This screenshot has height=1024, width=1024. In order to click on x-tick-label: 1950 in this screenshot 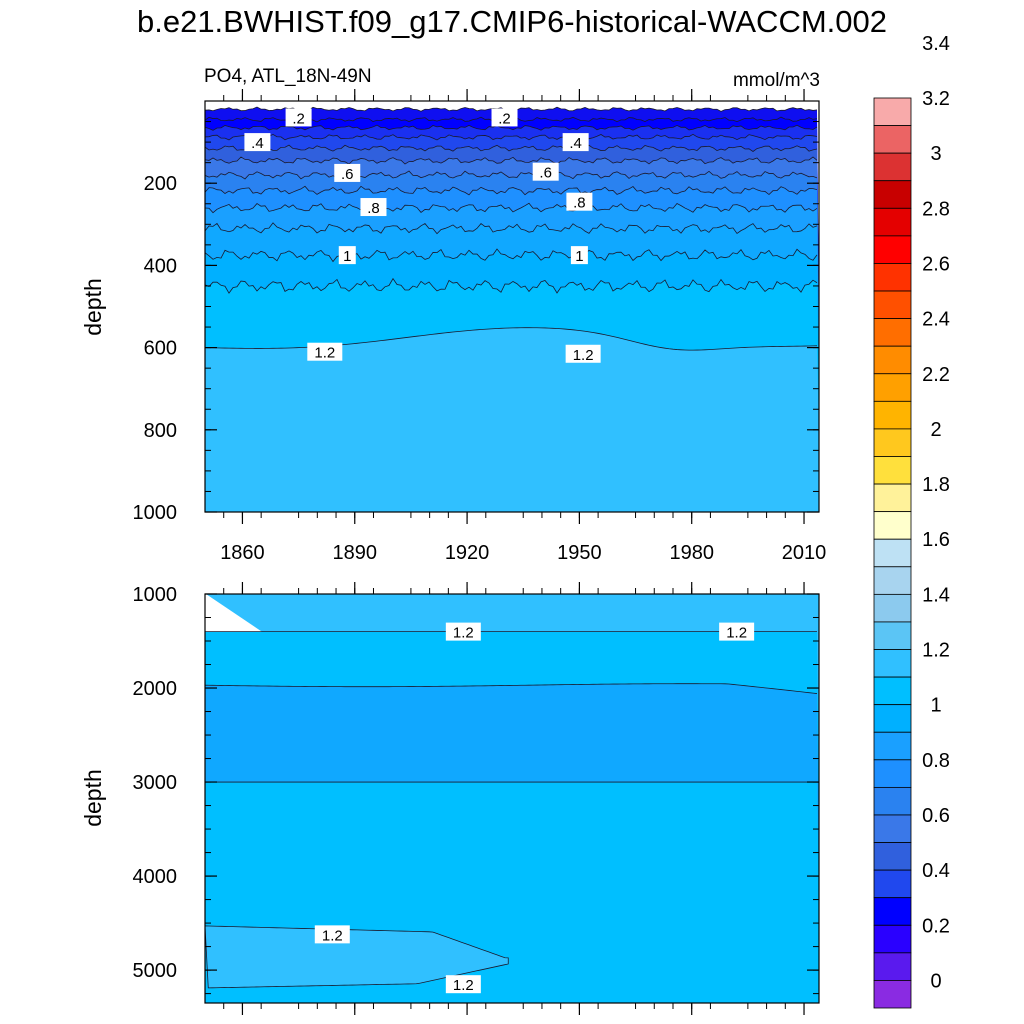, I will do `click(579, 553)`.